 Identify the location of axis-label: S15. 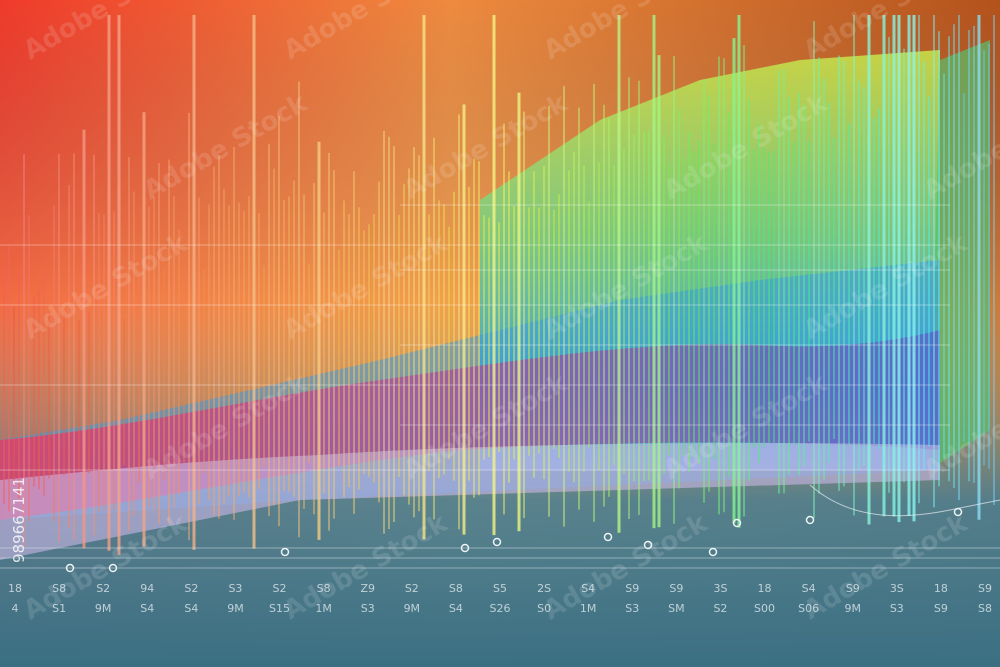
(279, 608).